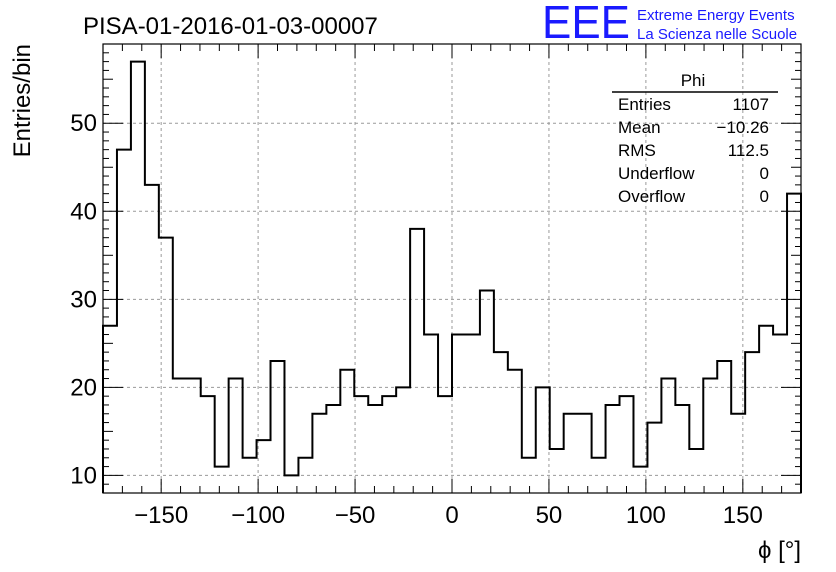  I want to click on x-tick-label: 100, so click(646, 515).